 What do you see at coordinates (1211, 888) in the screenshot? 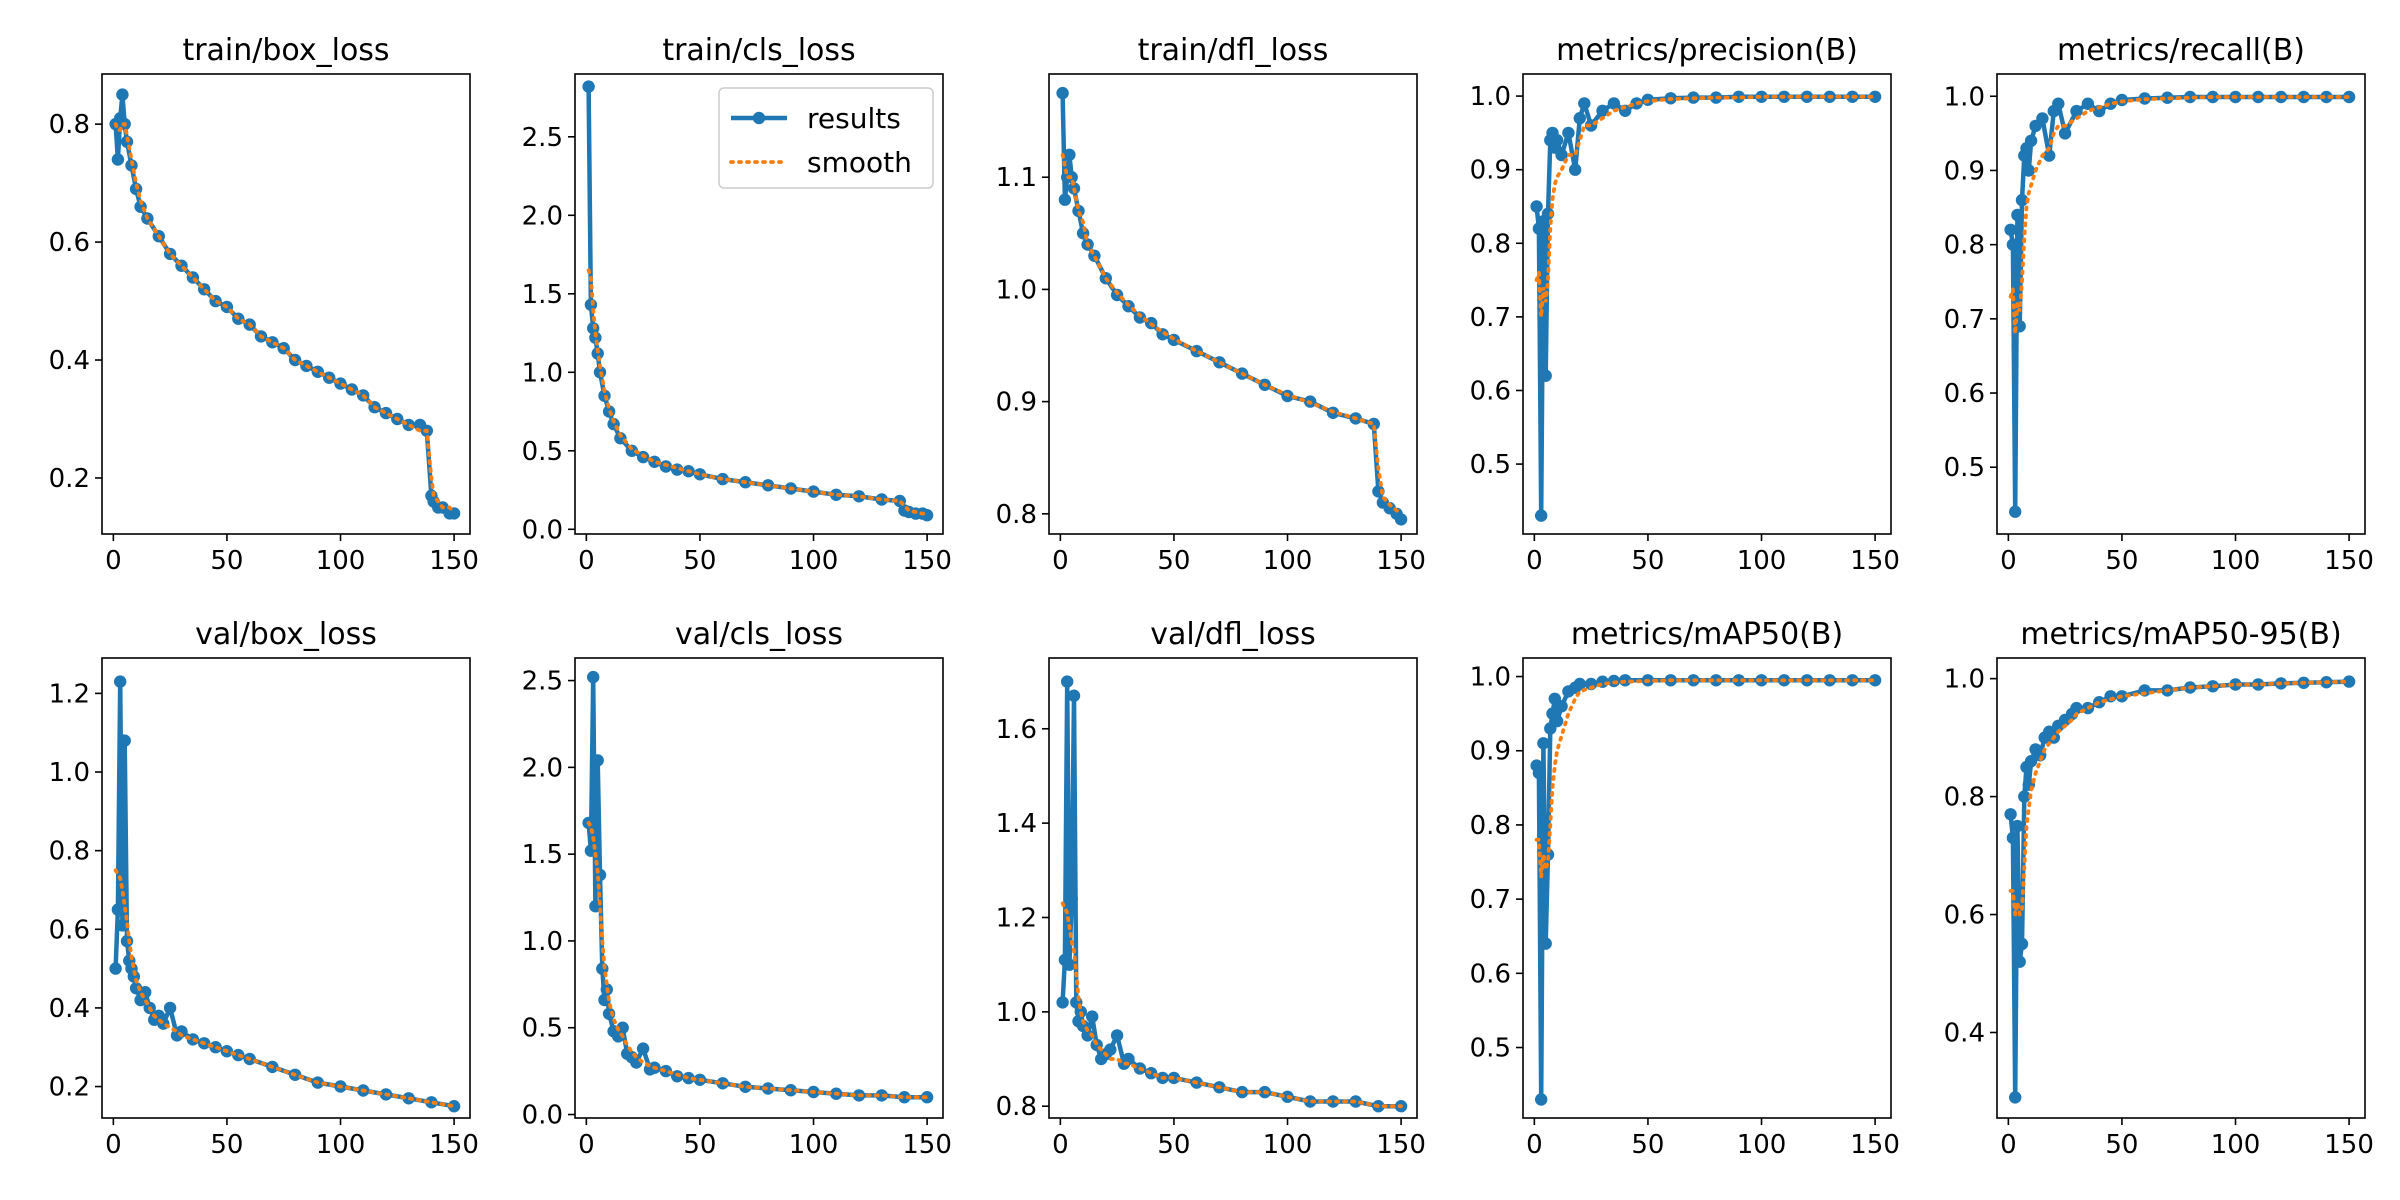
I see `chart-panel-val-dfl-loss: val/dfl_loss 0 50 100 150 0.8 1.0 1.2 1.4 1.6` at bounding box center [1211, 888].